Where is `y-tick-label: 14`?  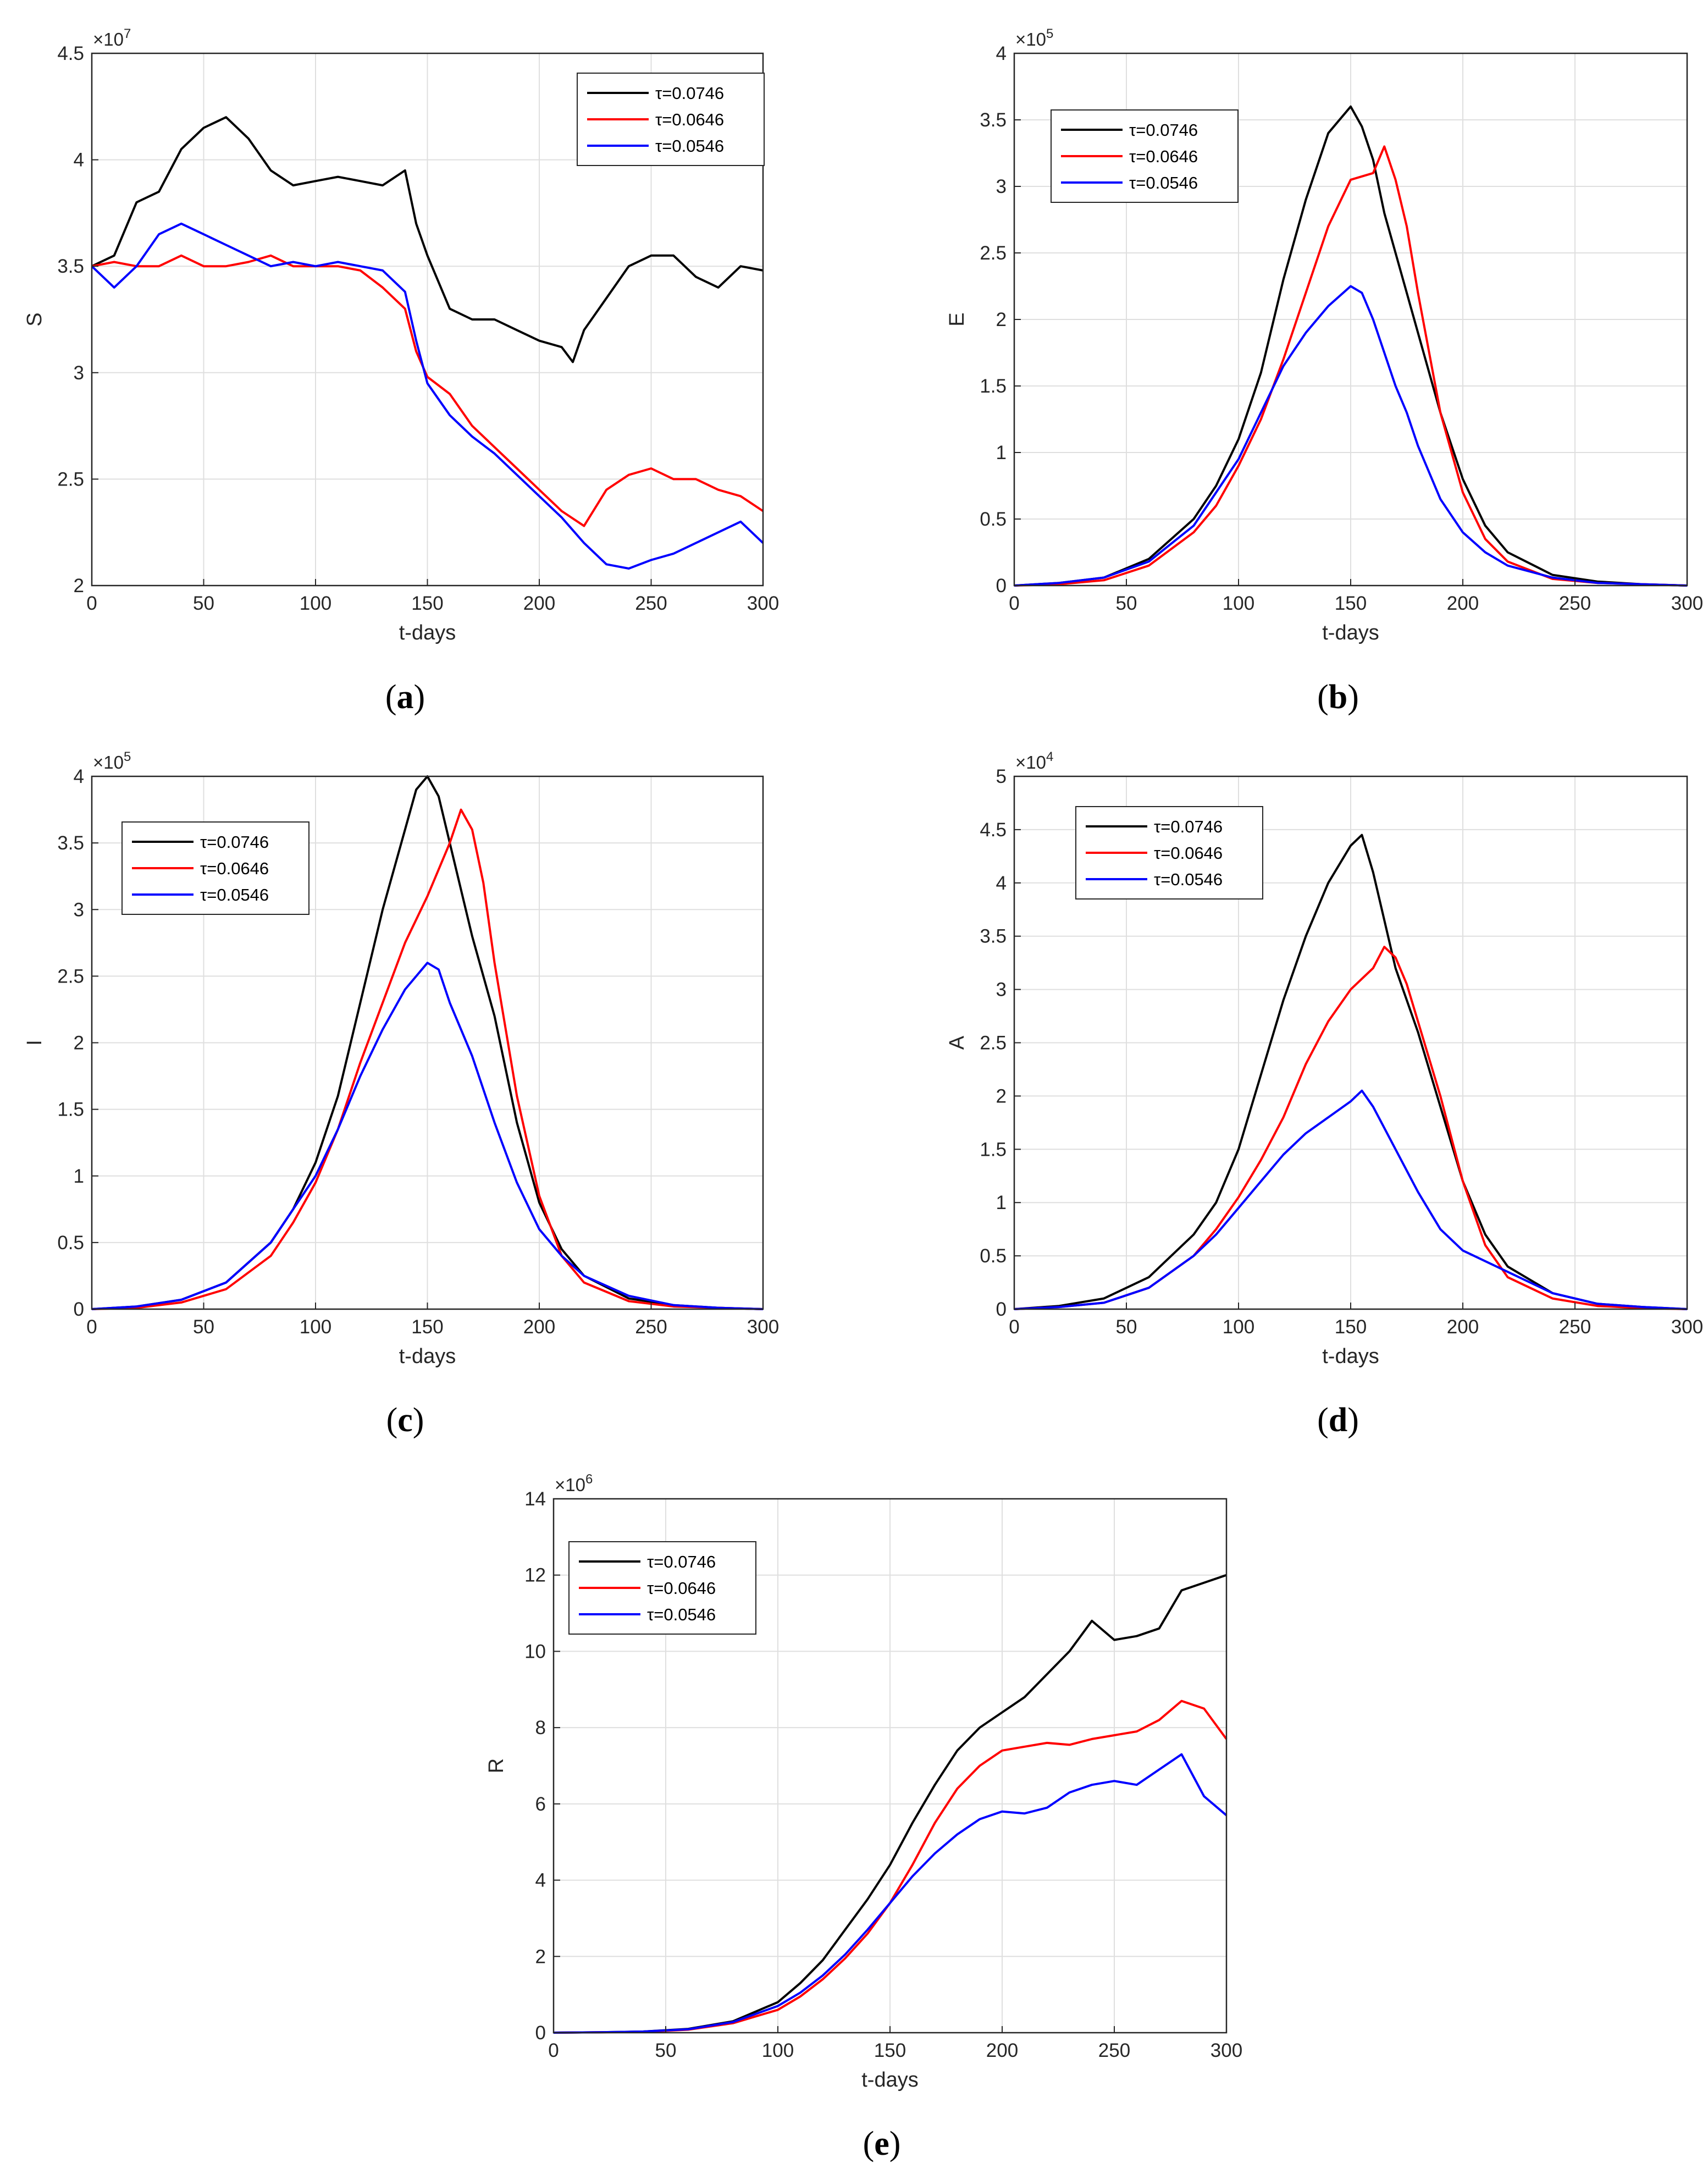
y-tick-label: 14 is located at coordinates (535, 1499).